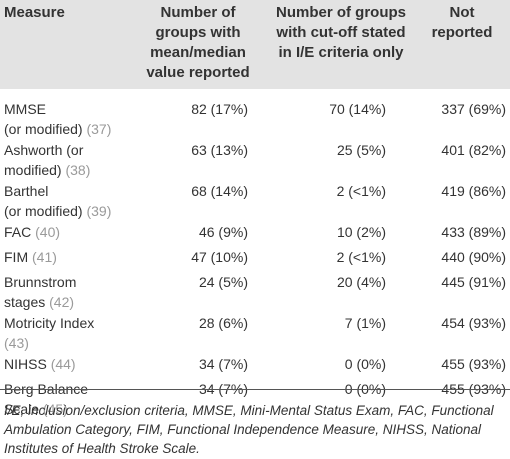  What do you see at coordinates (223, 364) in the screenshot?
I see `mean-median-cell: 34 (7%)` at bounding box center [223, 364].